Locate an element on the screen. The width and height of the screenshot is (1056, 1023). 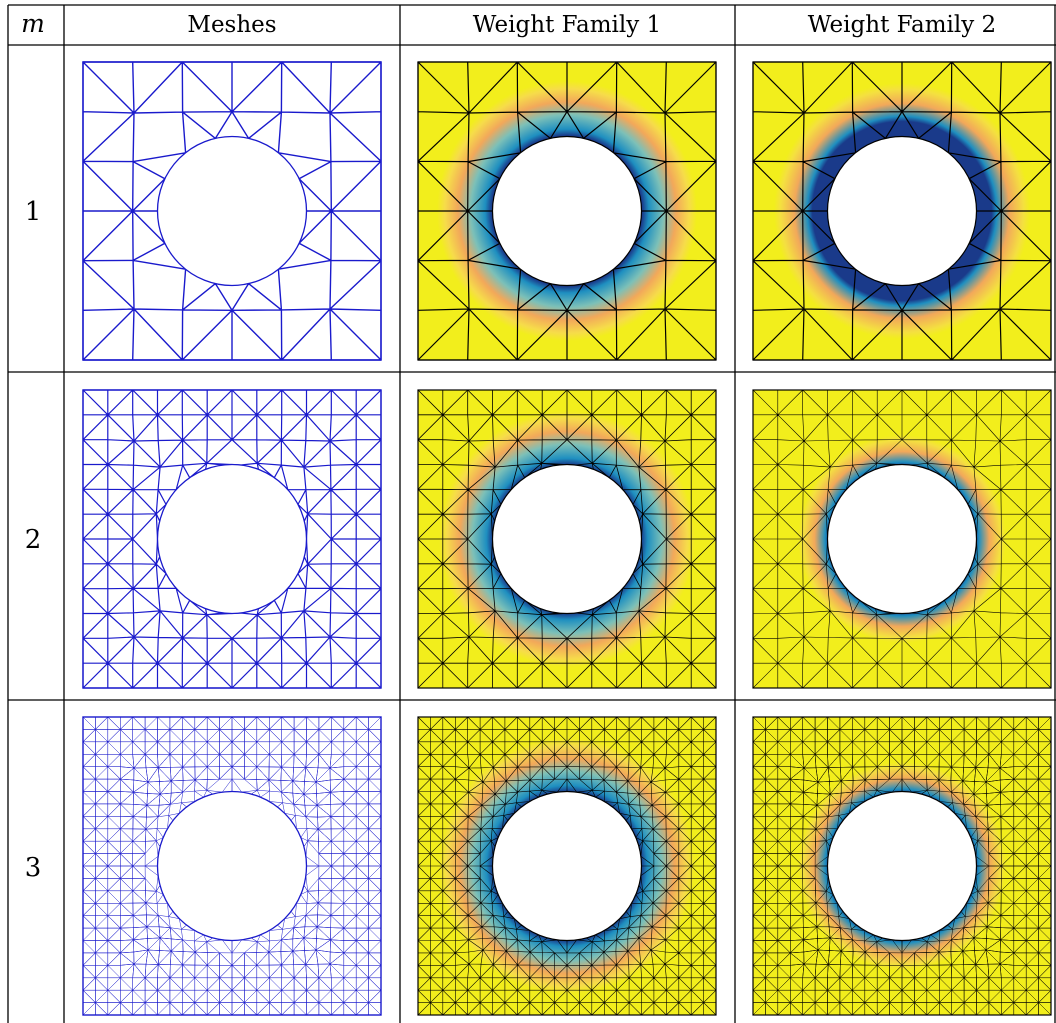
row-label-3: 3 is located at coordinates (33, 868).